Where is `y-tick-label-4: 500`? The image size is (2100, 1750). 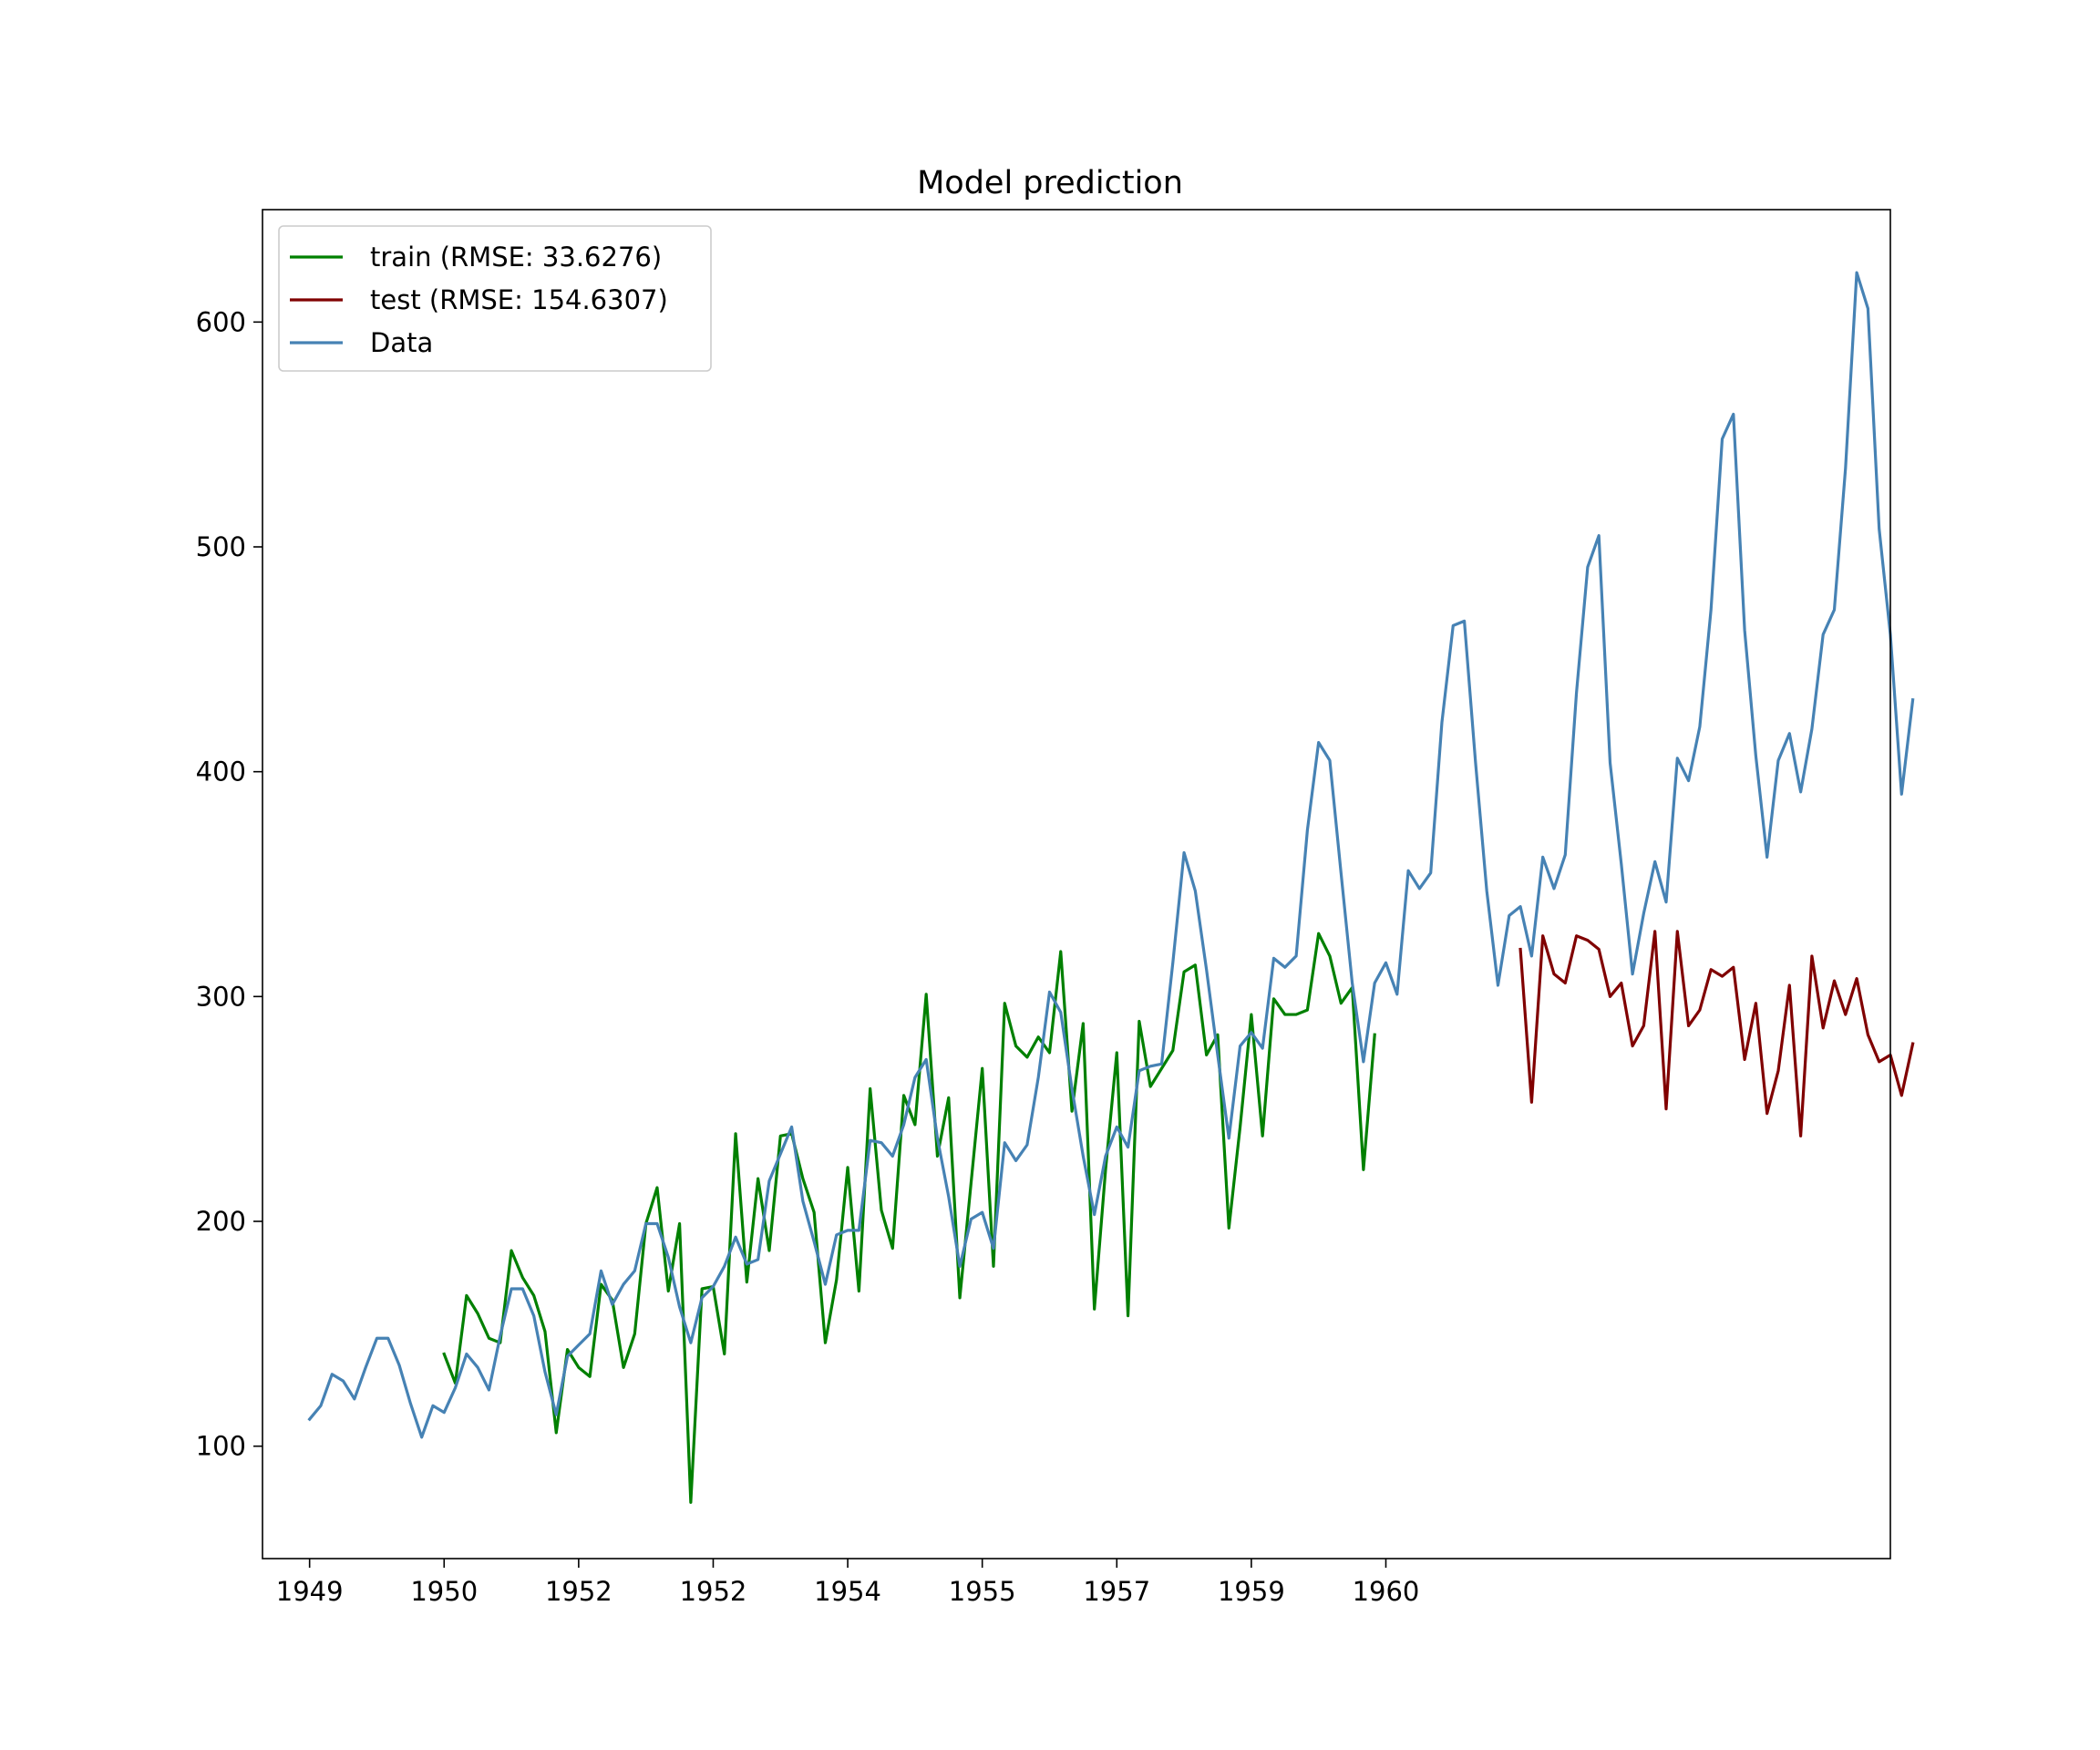 y-tick-label-4: 500 is located at coordinates (221, 546).